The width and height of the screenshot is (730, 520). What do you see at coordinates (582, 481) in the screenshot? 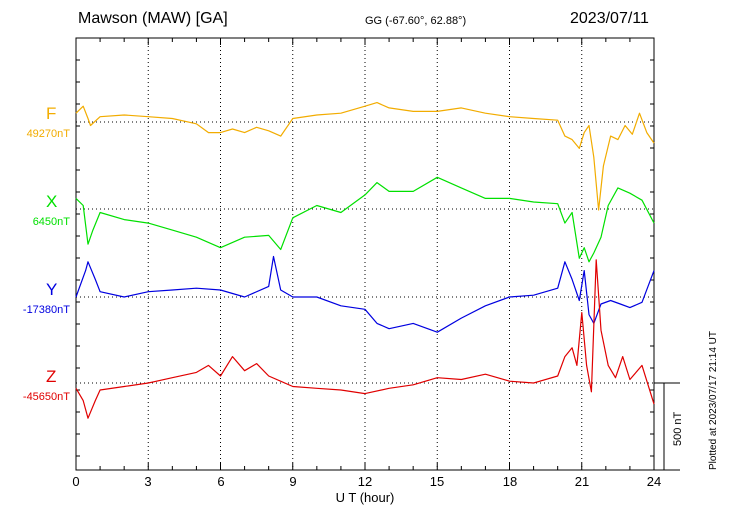
I see `x-tick-label: 21` at bounding box center [582, 481].